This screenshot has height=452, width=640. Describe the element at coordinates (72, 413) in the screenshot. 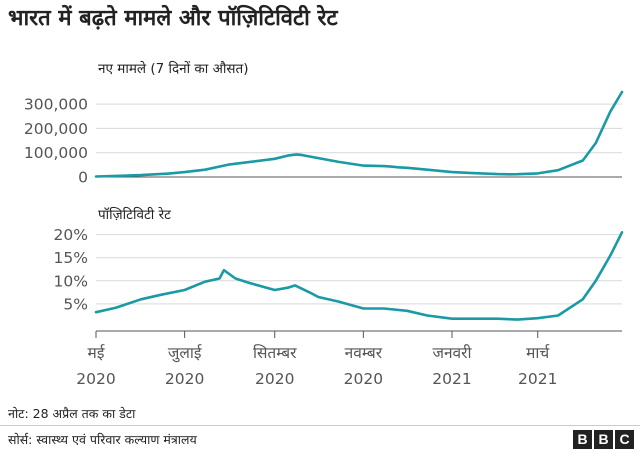

I see `footnote: नोट: 28 अप्रैल तक का डेटा` at that location.